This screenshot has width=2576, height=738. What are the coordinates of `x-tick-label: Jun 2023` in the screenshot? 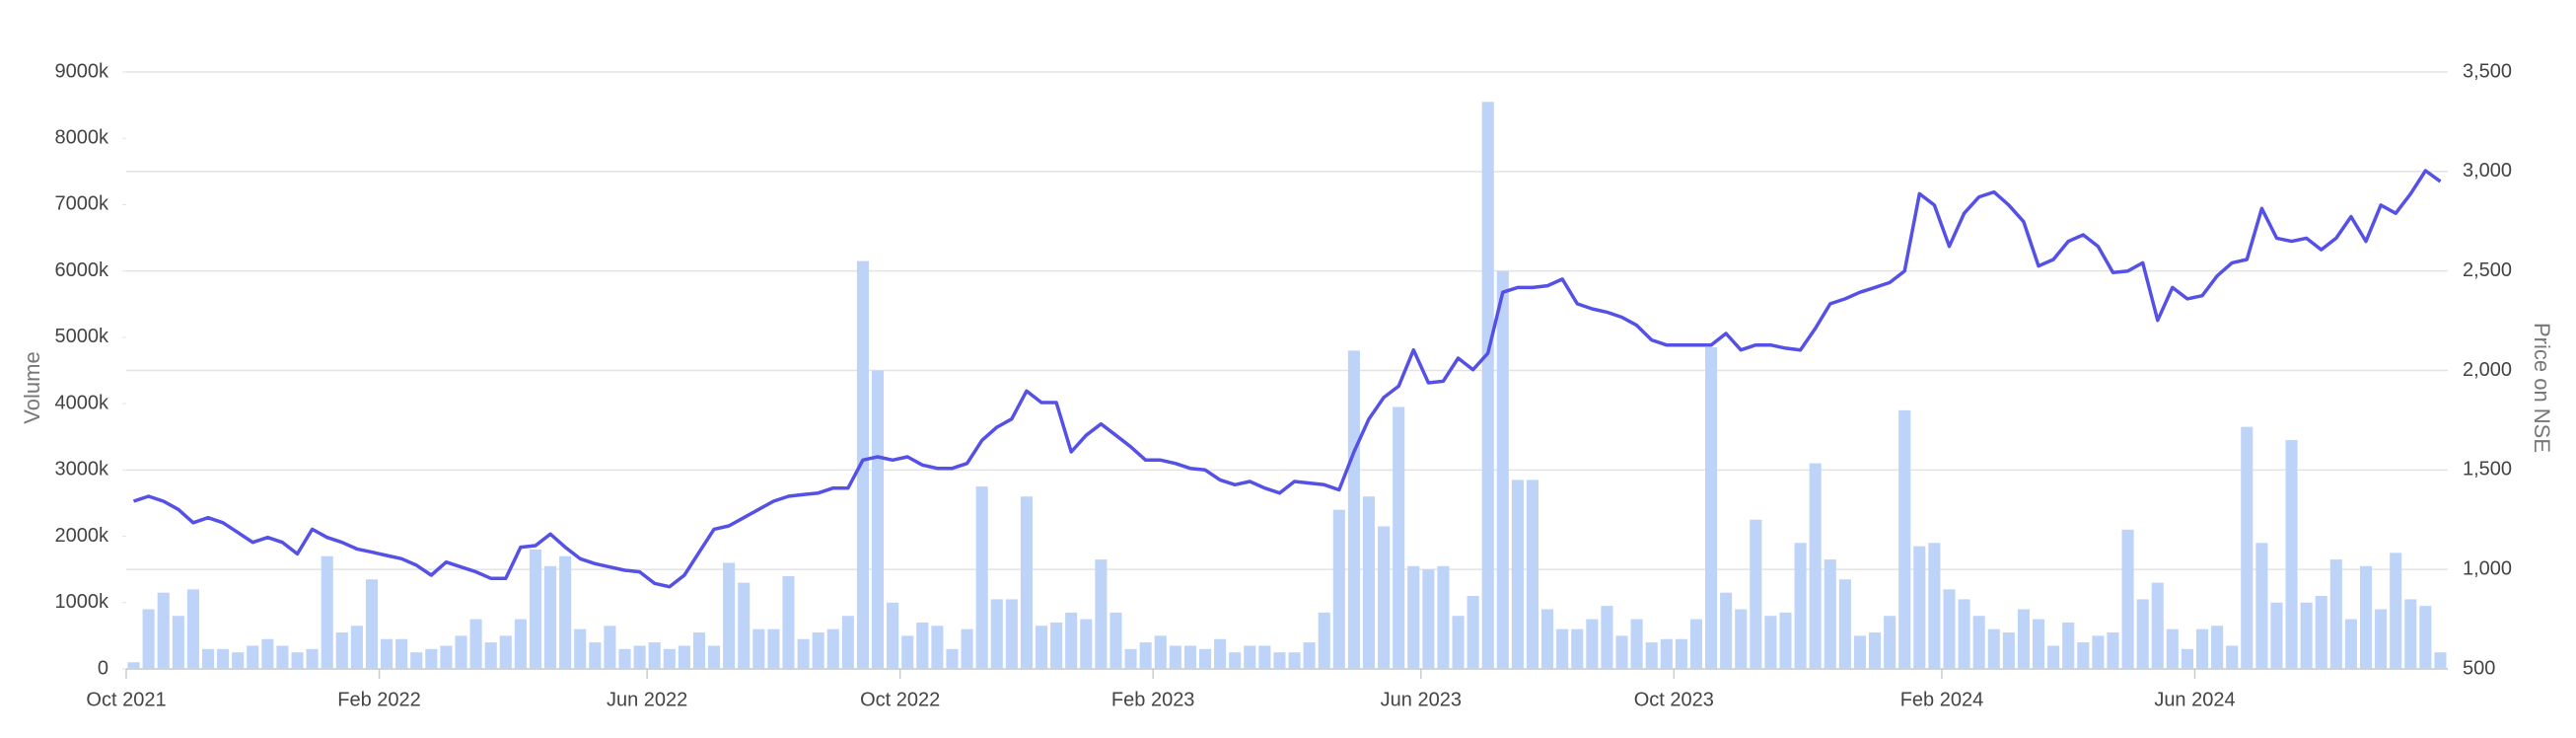 It's located at (1421, 699).